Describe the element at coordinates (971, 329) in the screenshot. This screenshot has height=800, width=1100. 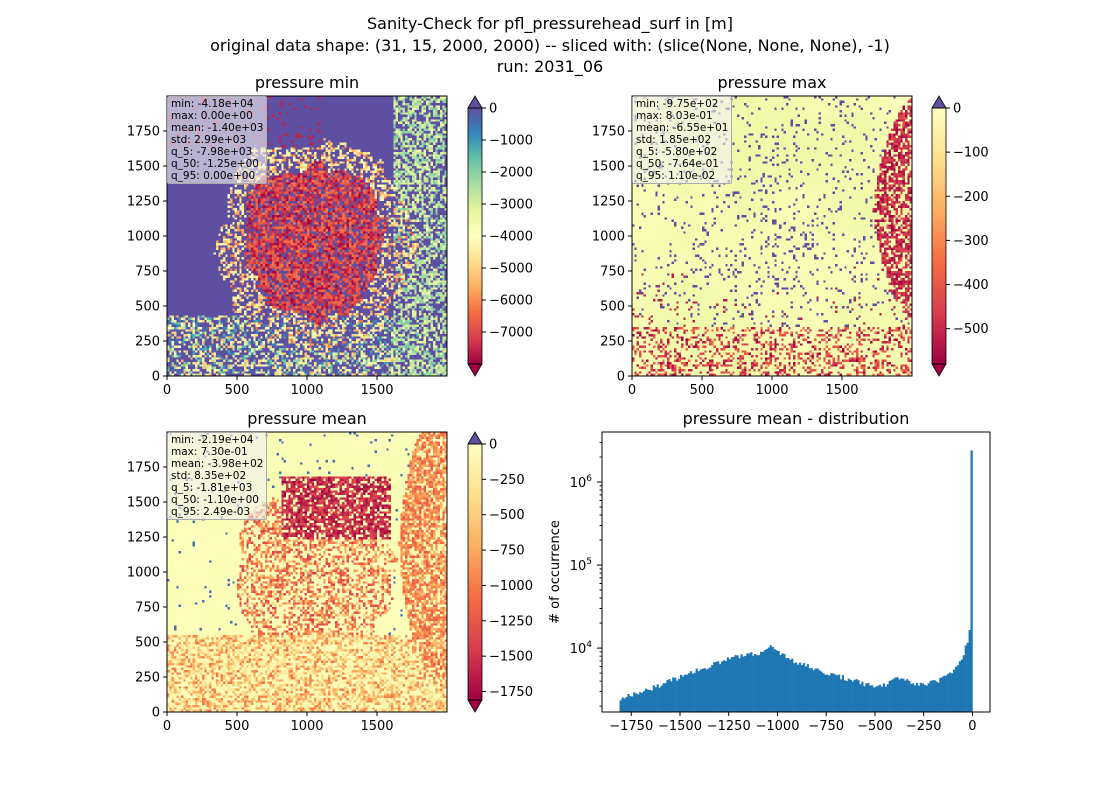
I see `colorbar-tick-label: −500` at that location.